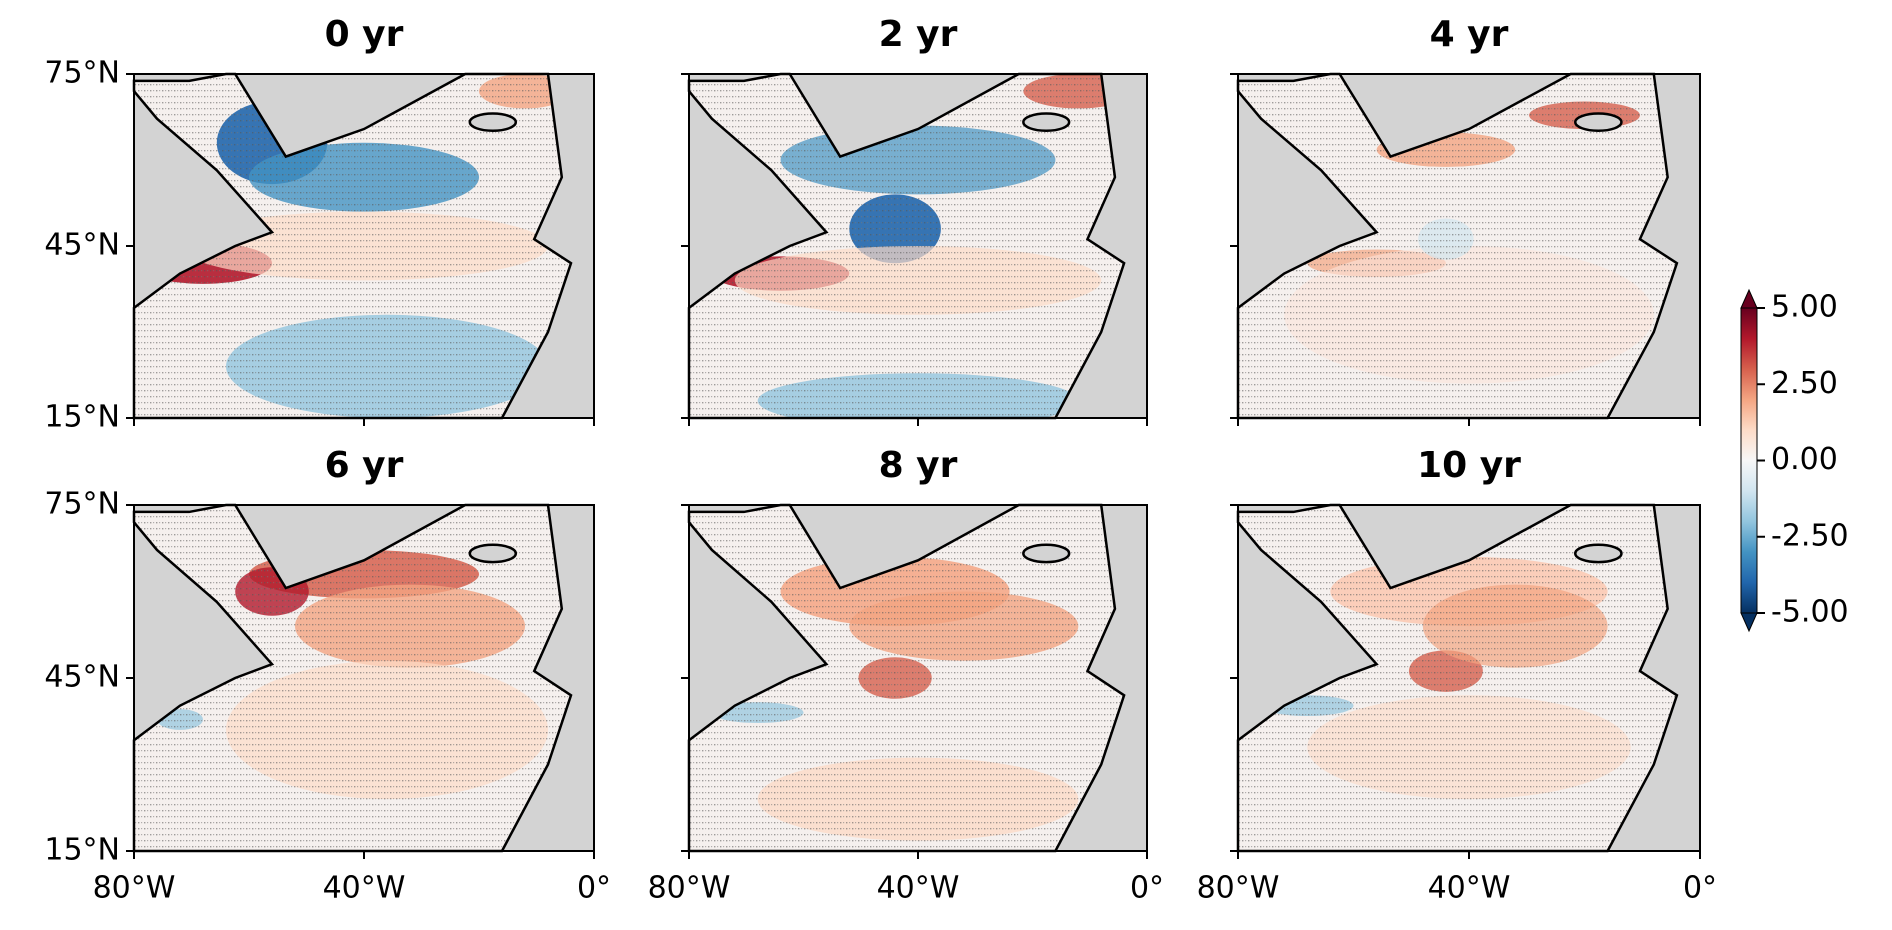  Describe the element at coordinates (1469, 465) in the screenshot. I see `panel-title: 10 yr` at that location.